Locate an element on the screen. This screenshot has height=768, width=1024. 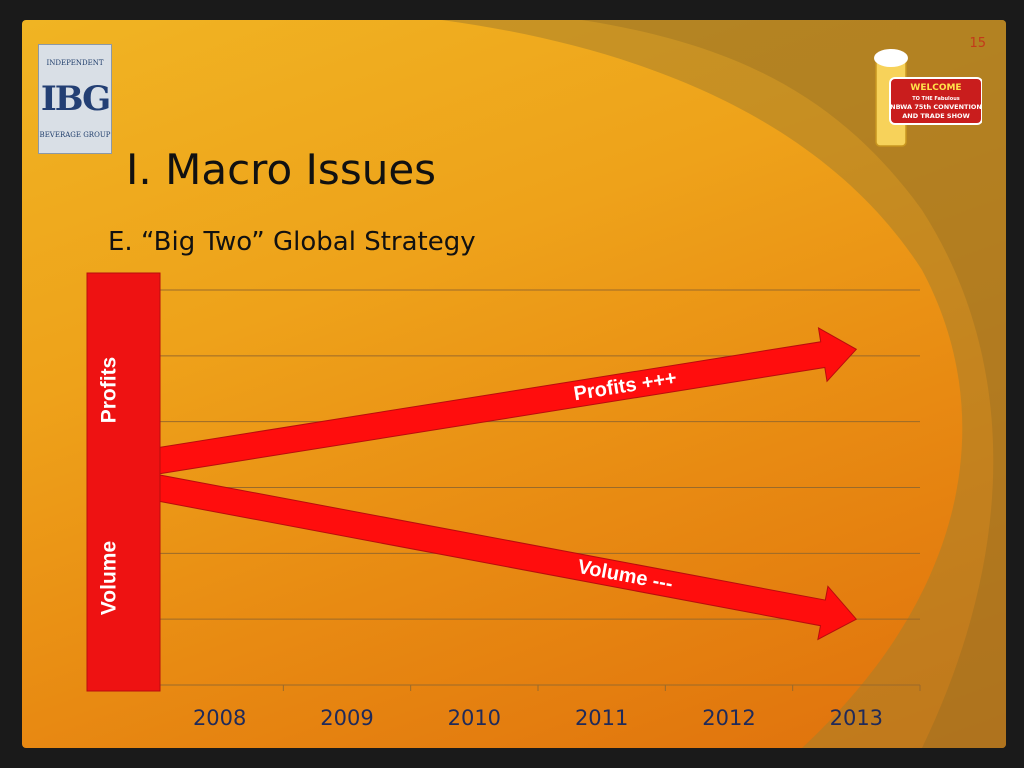
x-tick-label: 2012 is located at coordinates (728, 718).